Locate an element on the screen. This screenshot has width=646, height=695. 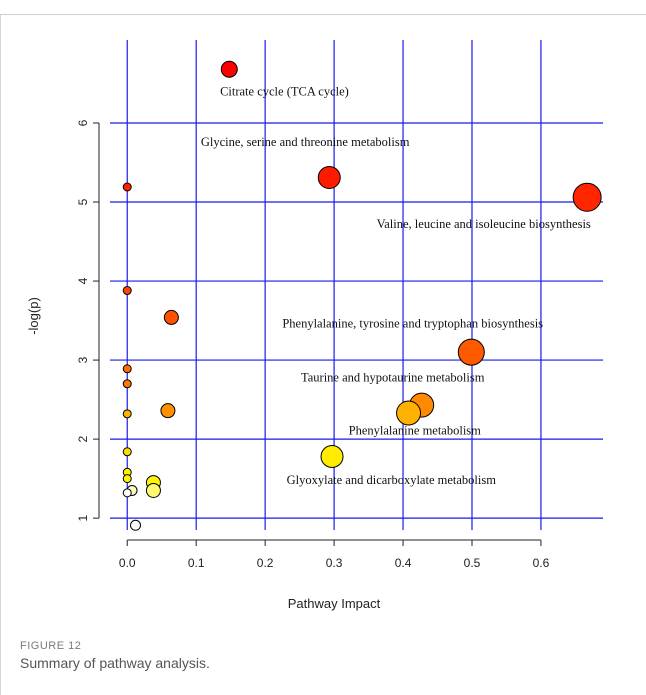
y-tick-label: 2 is located at coordinates (83, 438).